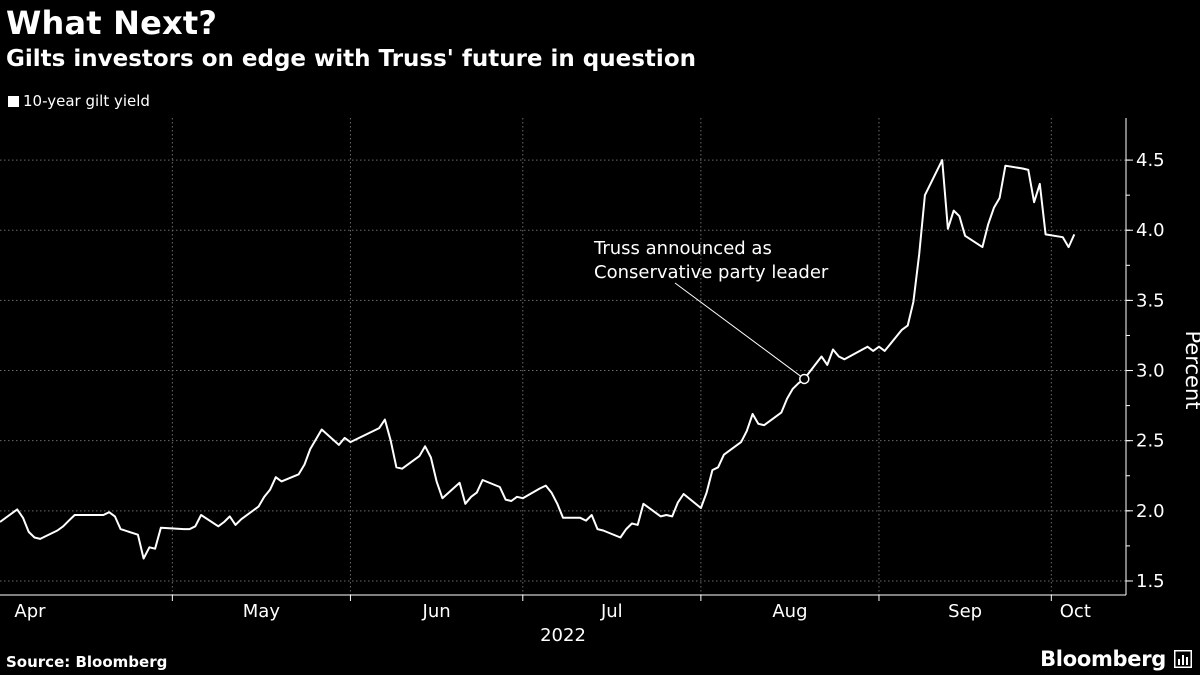  Describe the element at coordinates (262, 611) in the screenshot. I see `x-tick-label: May` at that location.